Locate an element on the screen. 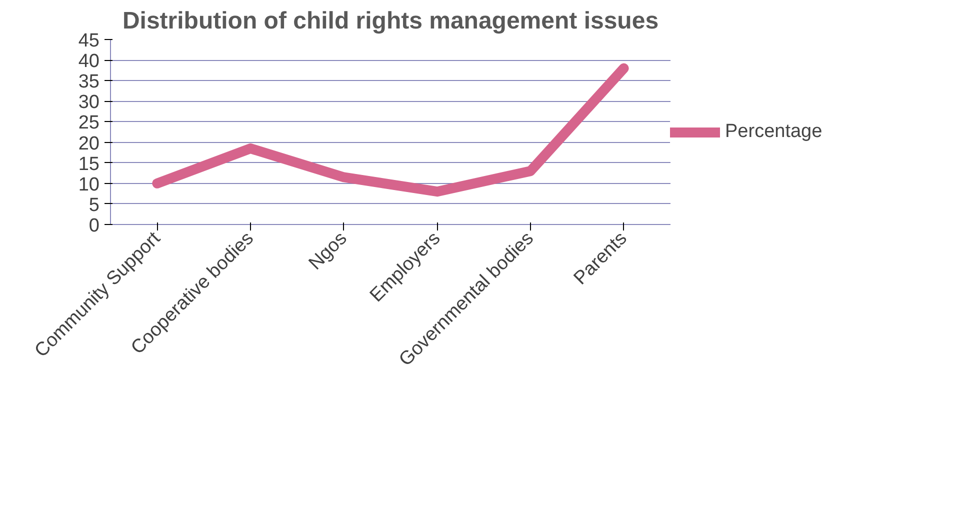 The height and width of the screenshot is (531, 970). y-tick-label: 35 is located at coordinates (89, 82).